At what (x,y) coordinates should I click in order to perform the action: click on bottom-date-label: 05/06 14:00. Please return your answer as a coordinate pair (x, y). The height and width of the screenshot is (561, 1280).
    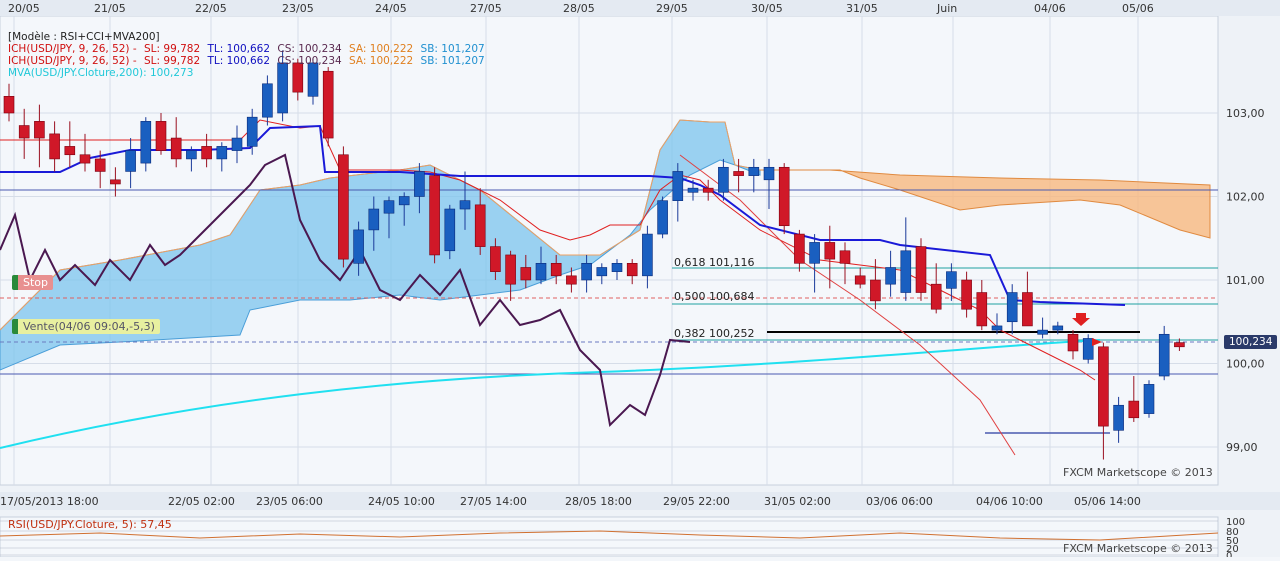
    Looking at the image, I should click on (1107, 501).